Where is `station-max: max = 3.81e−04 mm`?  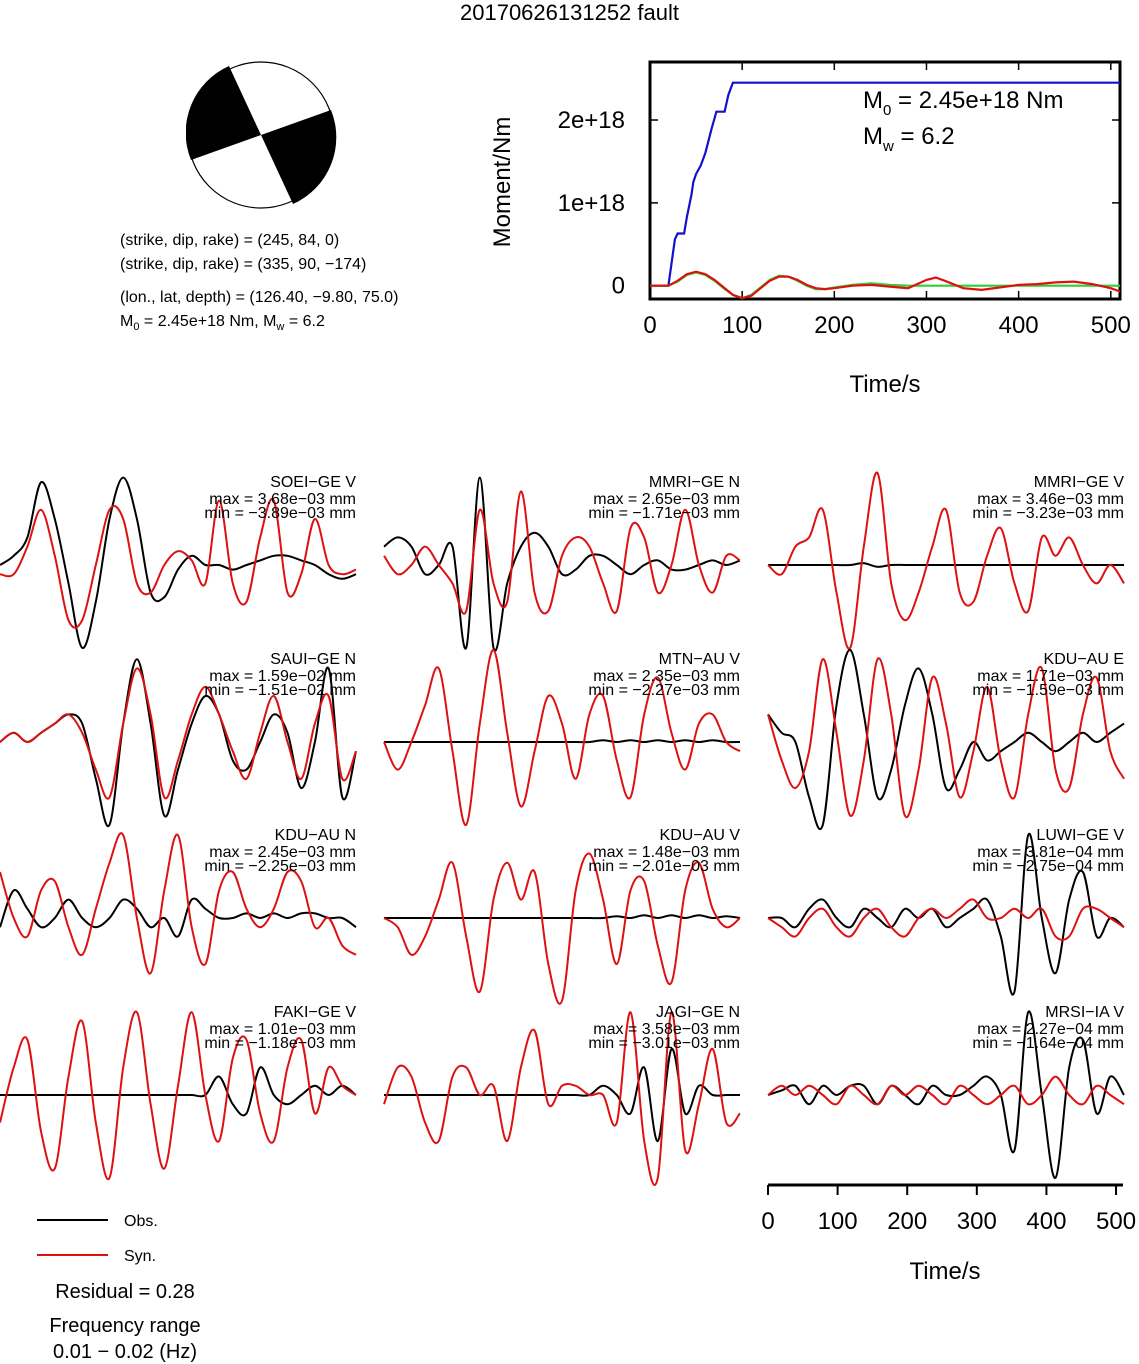
station-max: max = 3.81e−04 mm is located at coordinates (1050, 852).